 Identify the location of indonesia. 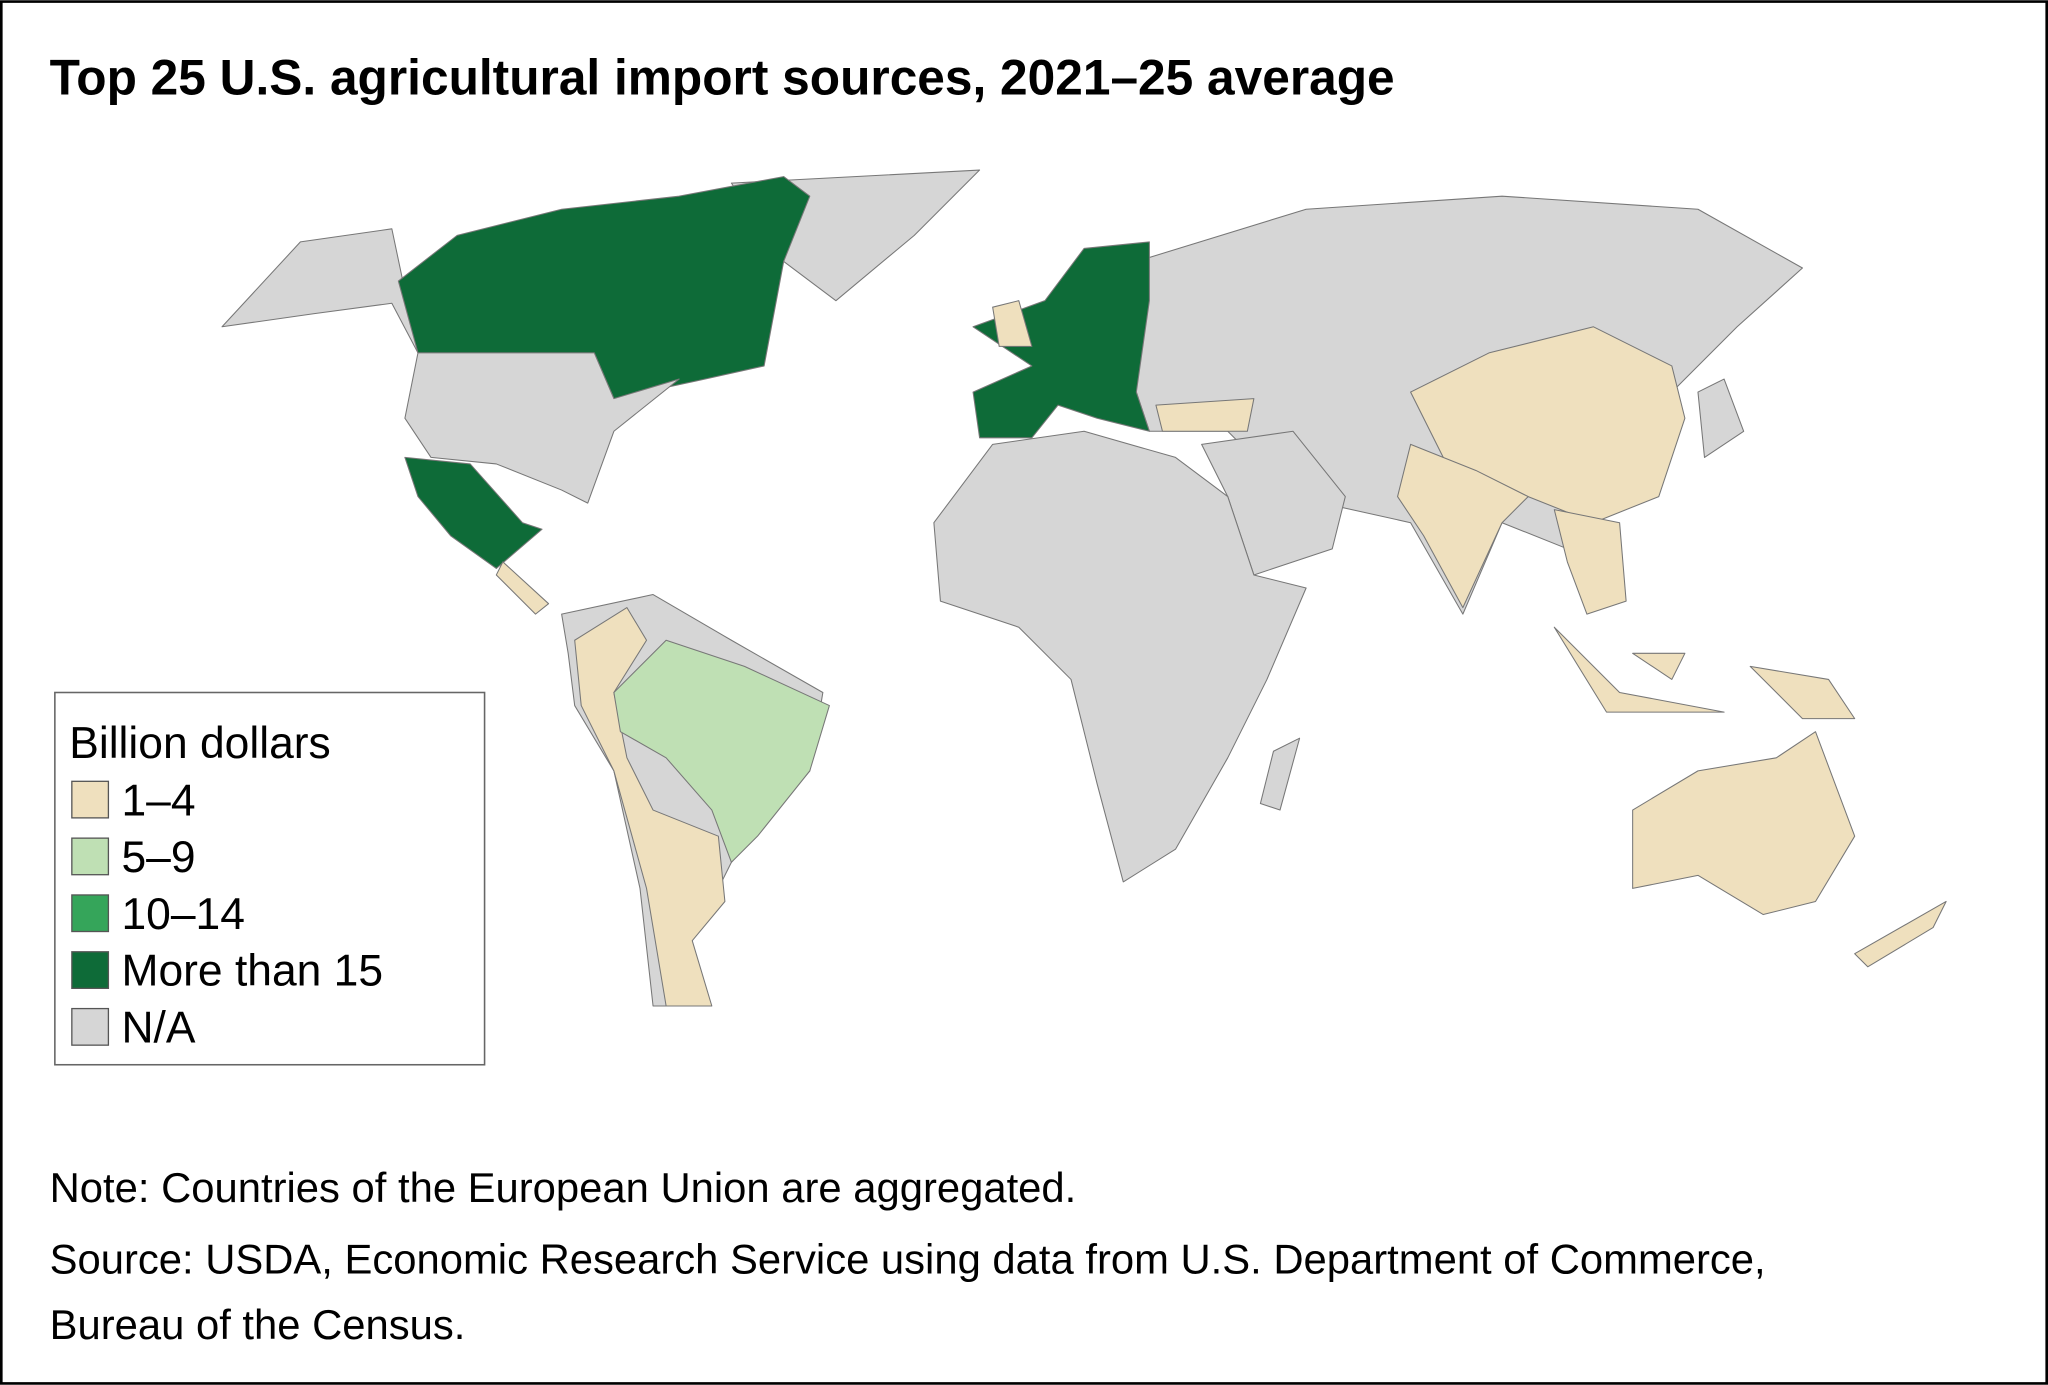
(1639, 669).